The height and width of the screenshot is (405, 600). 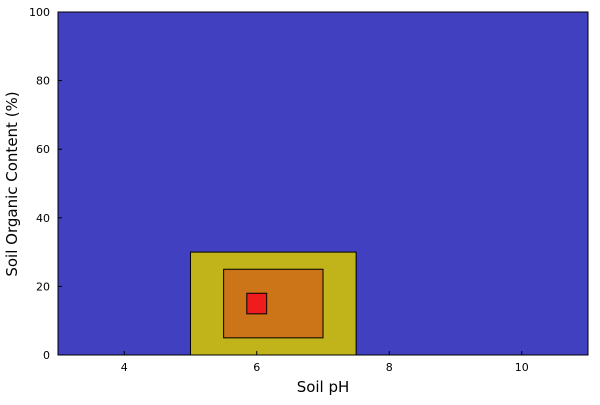 I want to click on y-tick-label: 80, so click(x=43, y=81).